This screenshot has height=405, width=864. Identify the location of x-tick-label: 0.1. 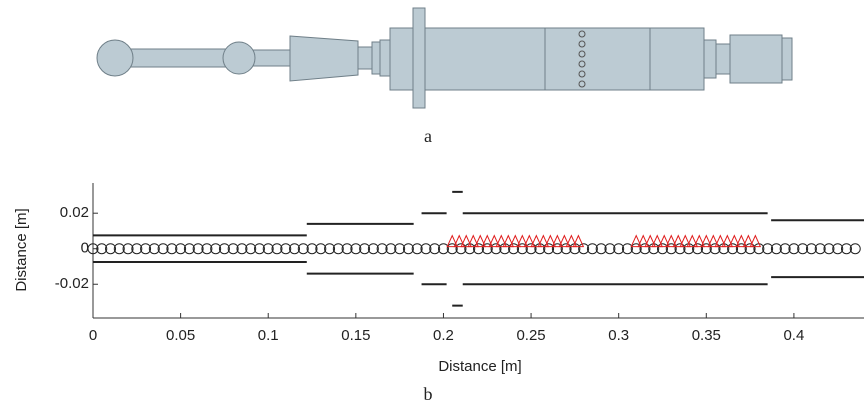
(268, 335).